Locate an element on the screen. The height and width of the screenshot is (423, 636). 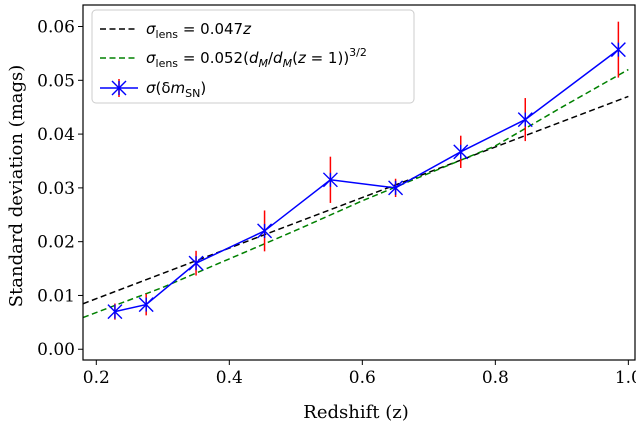
y-axis-label: Standard deviation (mags) is located at coordinates (16, 186).